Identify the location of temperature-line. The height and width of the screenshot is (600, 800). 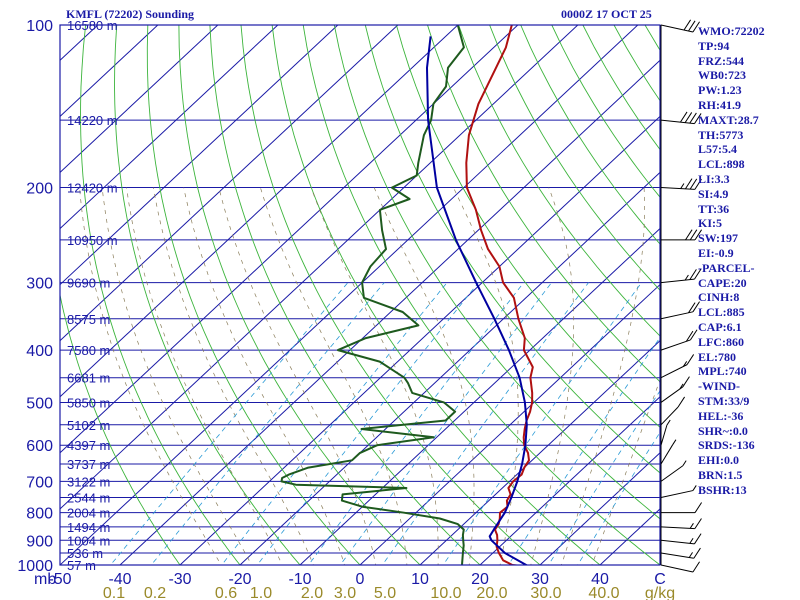
(499, 295).